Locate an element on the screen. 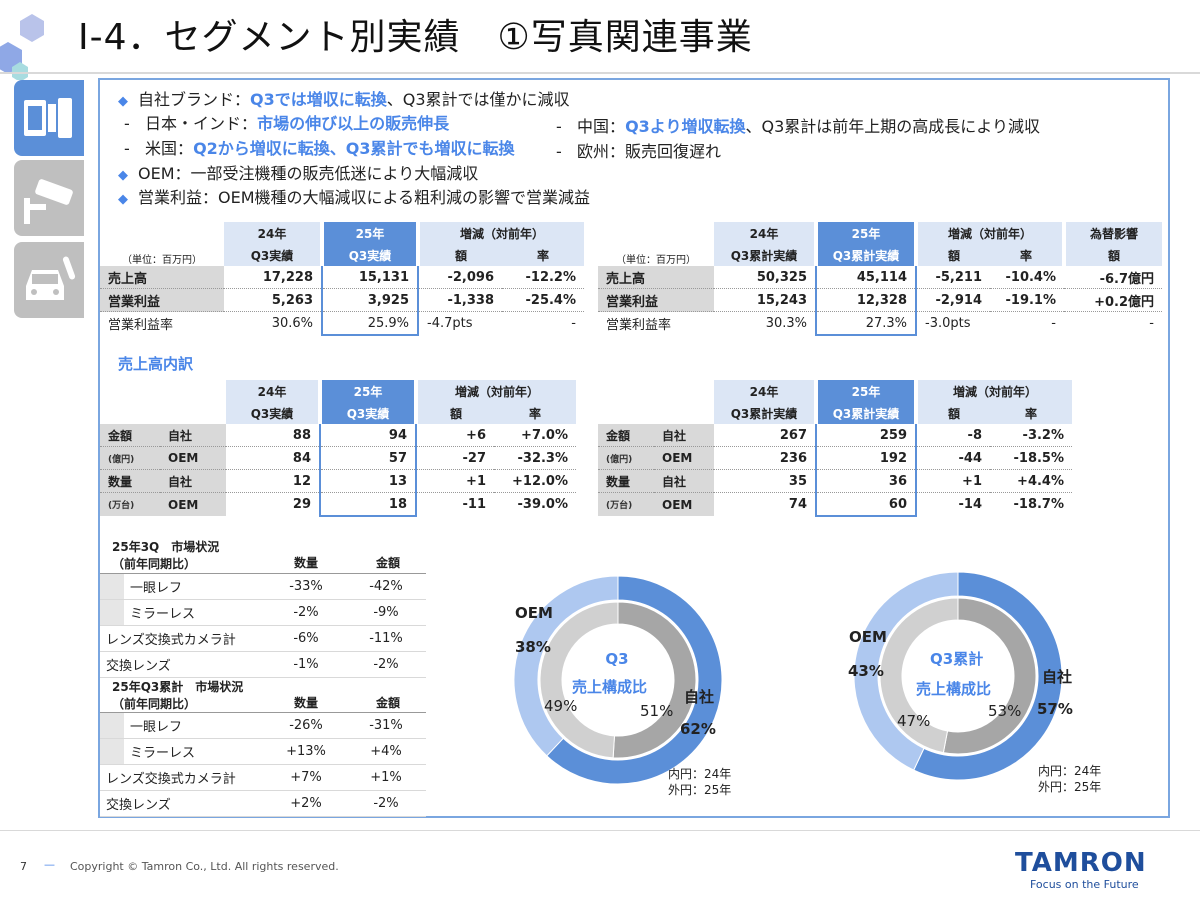 The width and height of the screenshot is (1200, 900). table-row: (万台) OEM 29 18 -11 -39.0% is located at coordinates (338, 504).